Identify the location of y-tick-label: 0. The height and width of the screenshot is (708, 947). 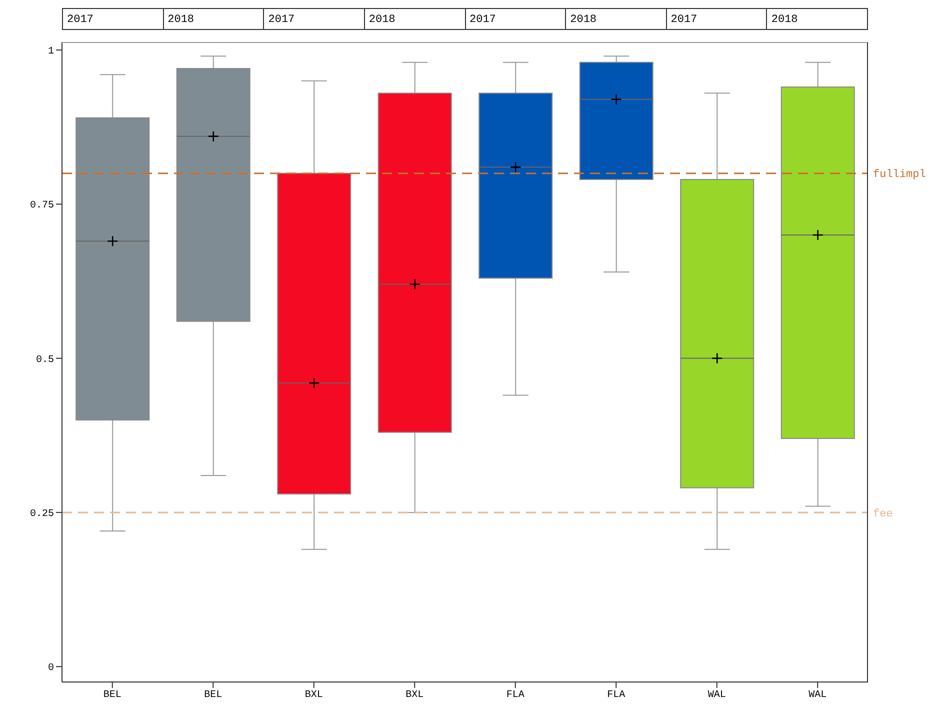
(51, 668).